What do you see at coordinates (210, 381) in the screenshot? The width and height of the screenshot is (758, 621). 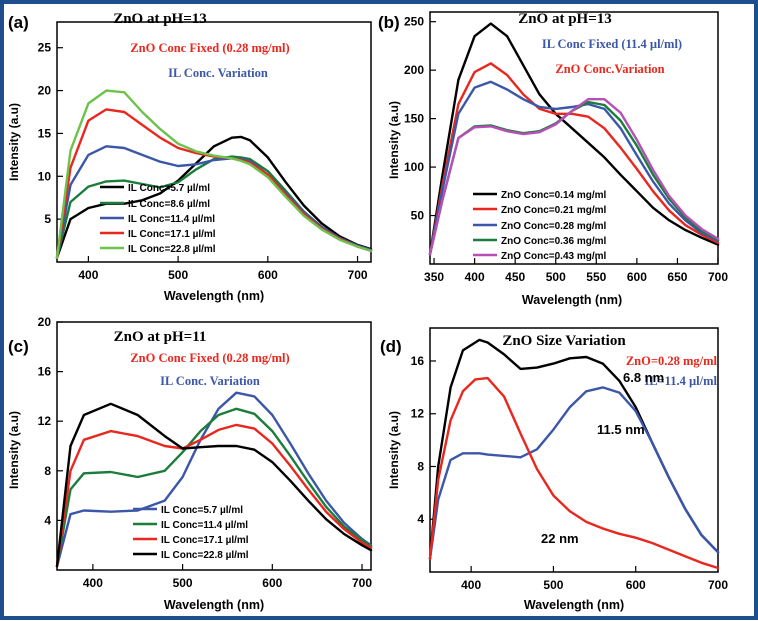 I see `panel-c-subtitle-2: IL Conc. Variation` at bounding box center [210, 381].